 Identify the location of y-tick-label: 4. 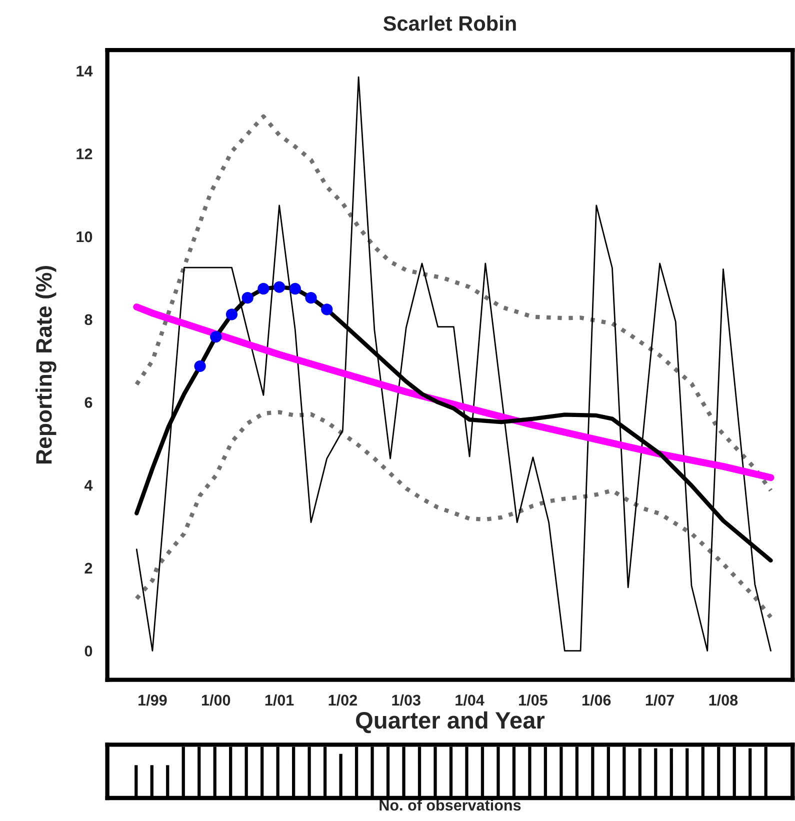
(88, 485).